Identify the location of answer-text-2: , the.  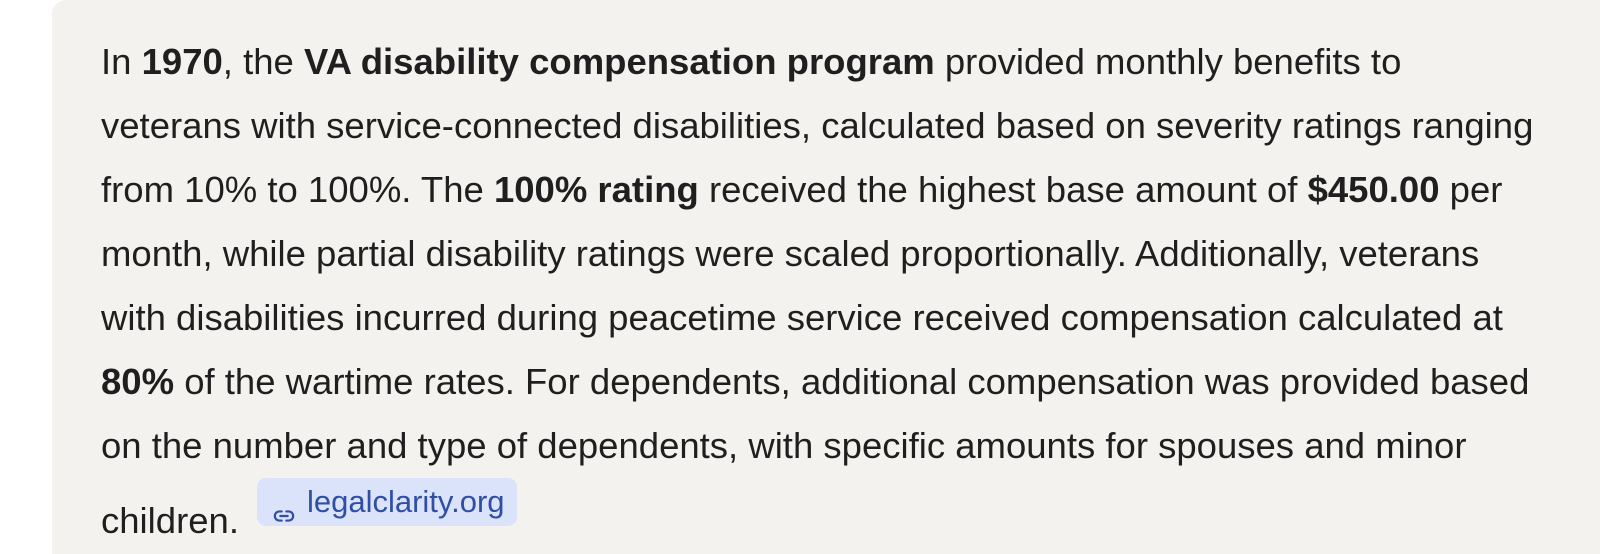
(263, 61).